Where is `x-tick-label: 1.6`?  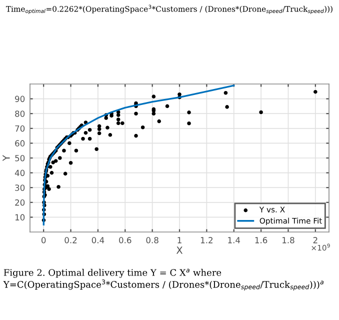
x-tick-label: 1.6 is located at coordinates (261, 240).